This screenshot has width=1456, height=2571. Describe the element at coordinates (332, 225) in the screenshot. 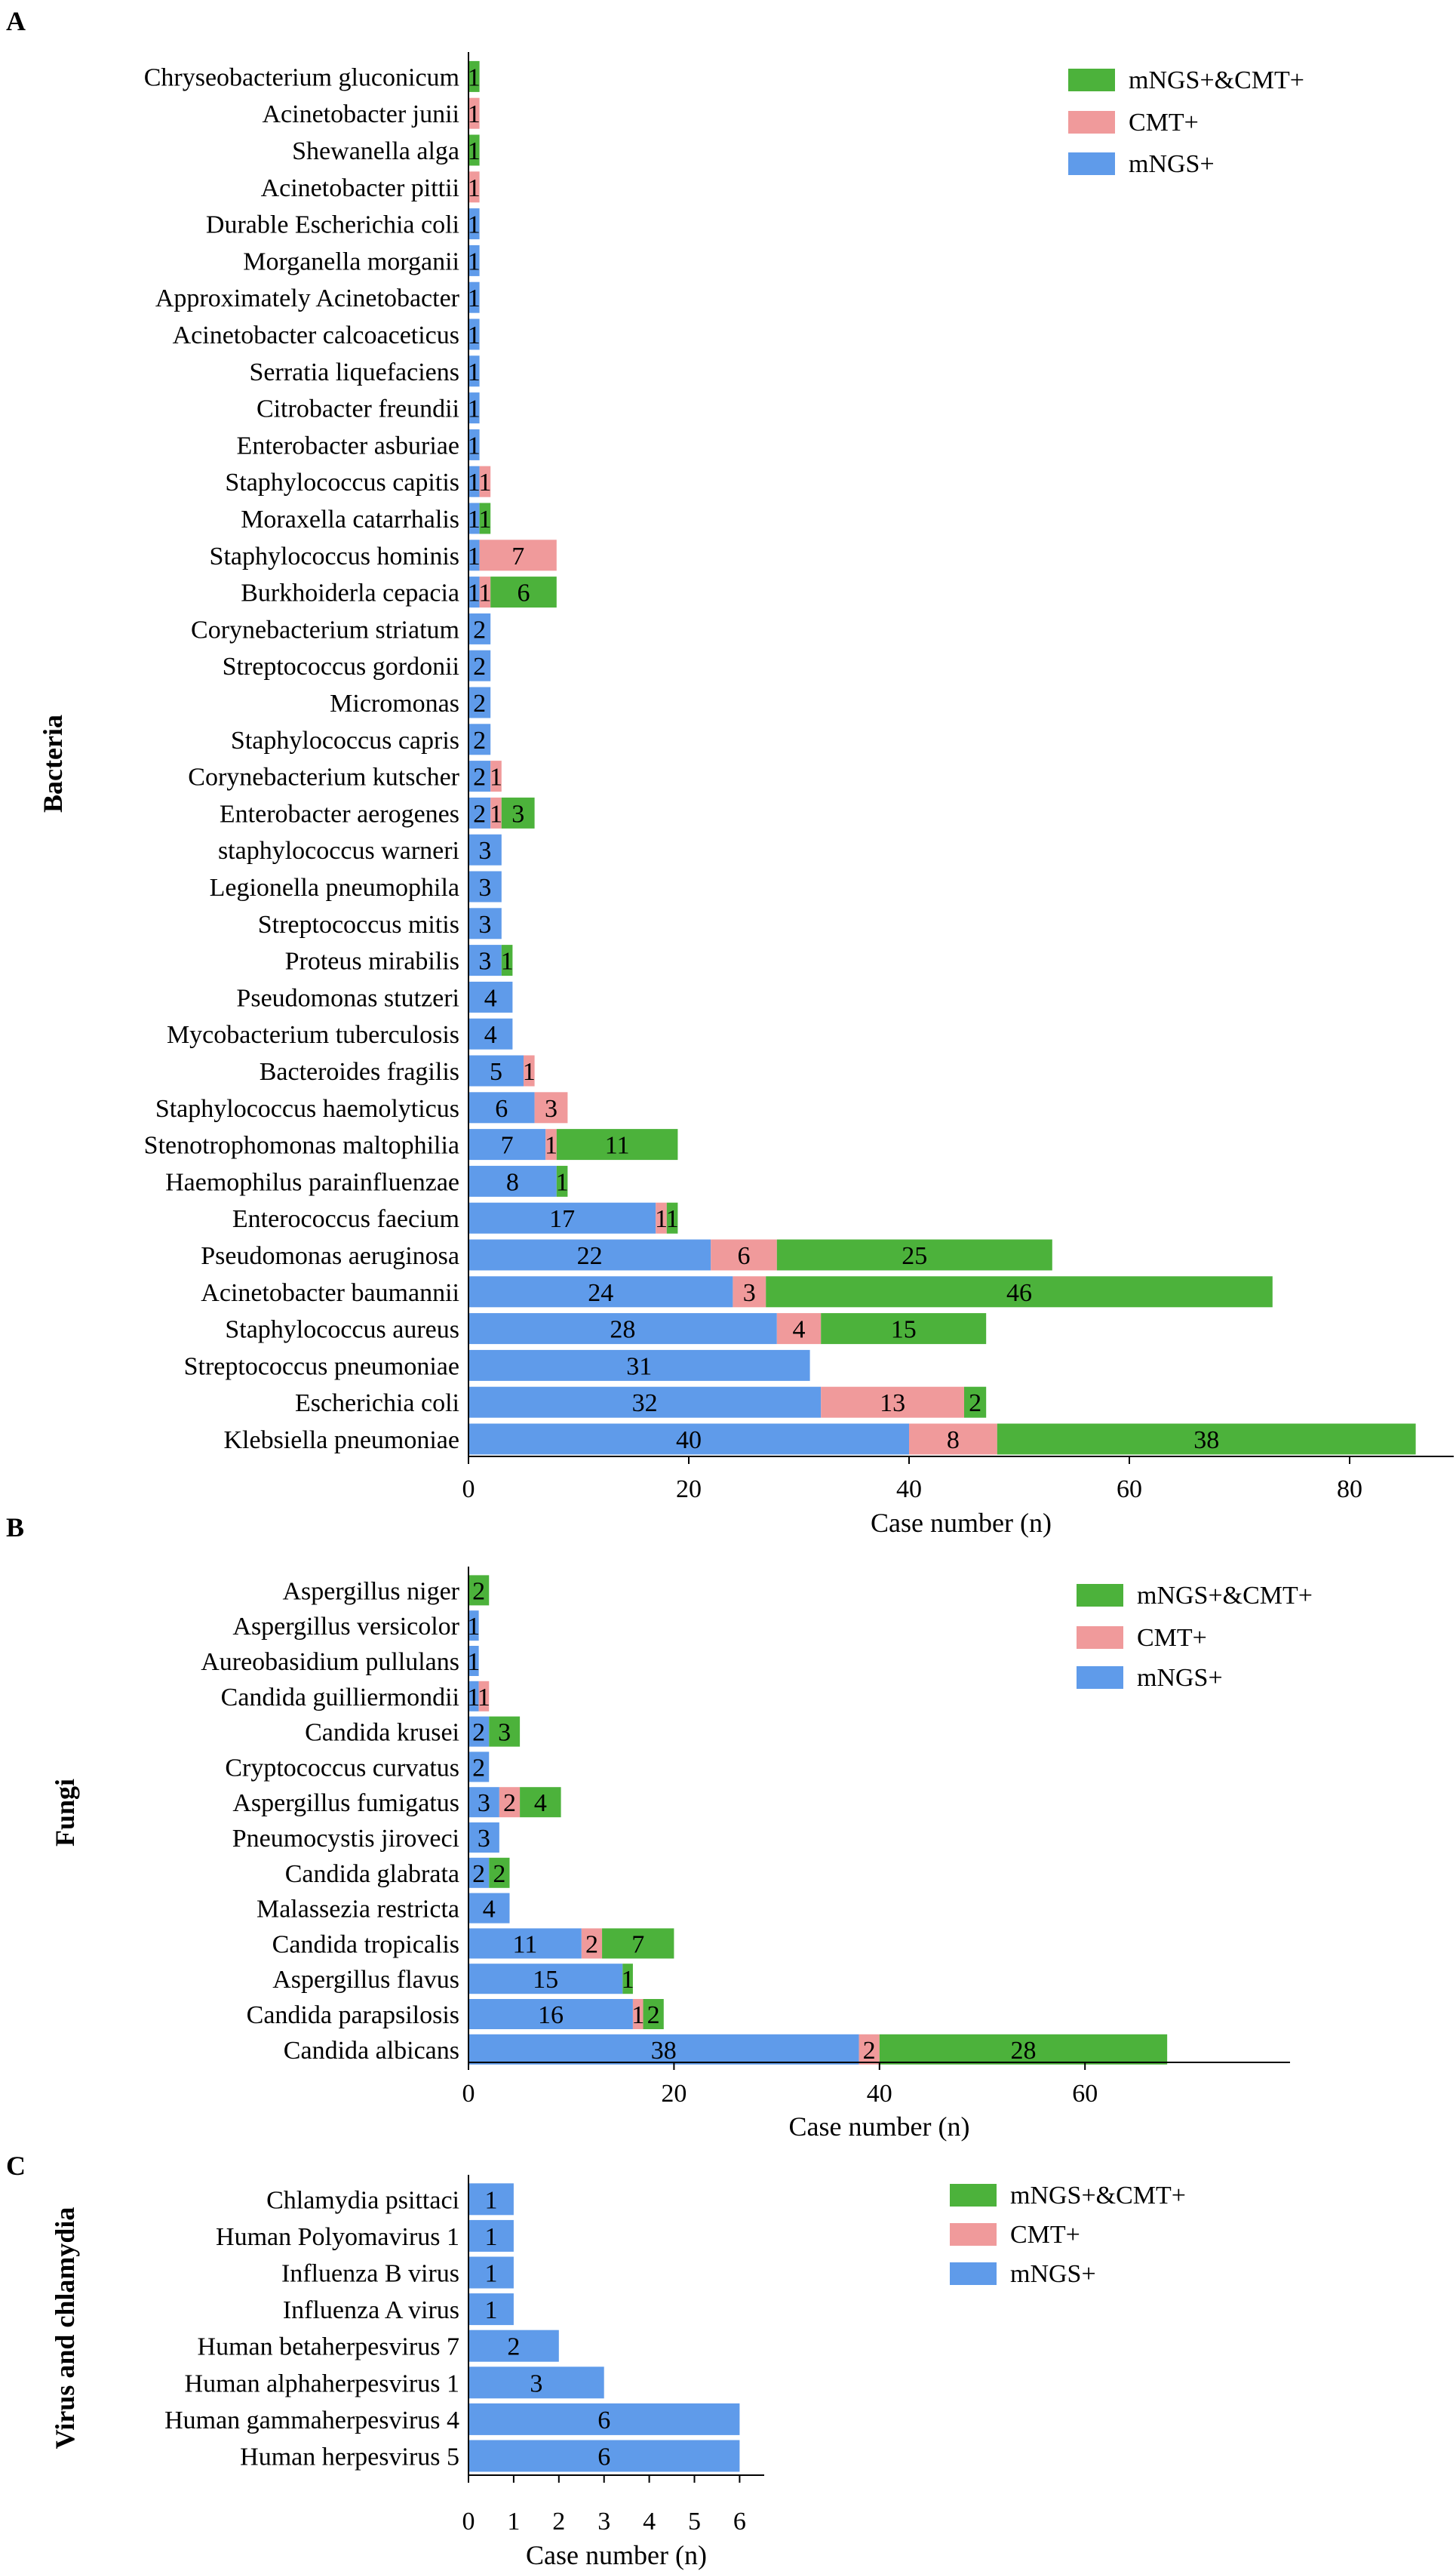

I see `category-label: Durable Escherichia coli` at that location.